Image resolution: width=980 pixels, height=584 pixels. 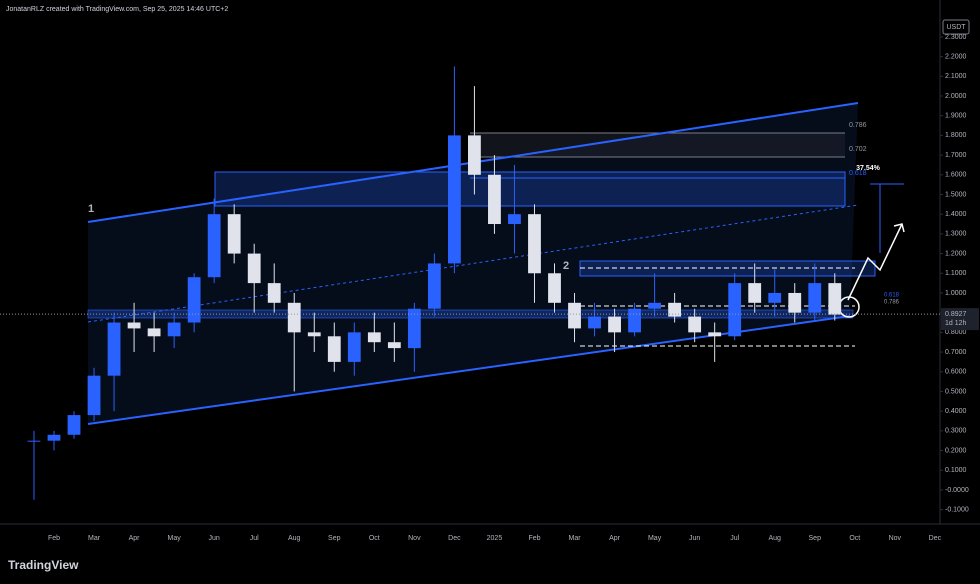 I want to click on fib-label: 0.702, so click(x=858, y=149).